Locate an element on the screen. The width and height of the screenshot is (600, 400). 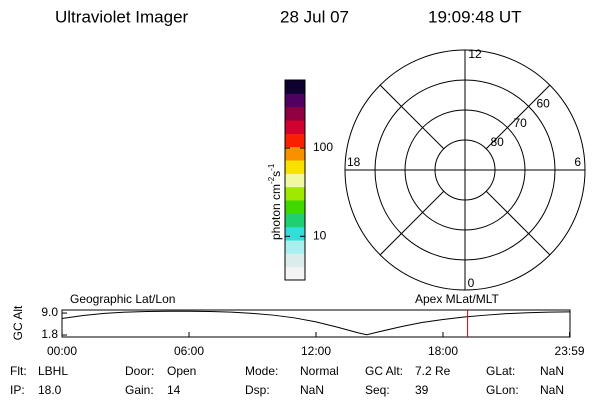
info-label: Door: is located at coordinates (139, 371).